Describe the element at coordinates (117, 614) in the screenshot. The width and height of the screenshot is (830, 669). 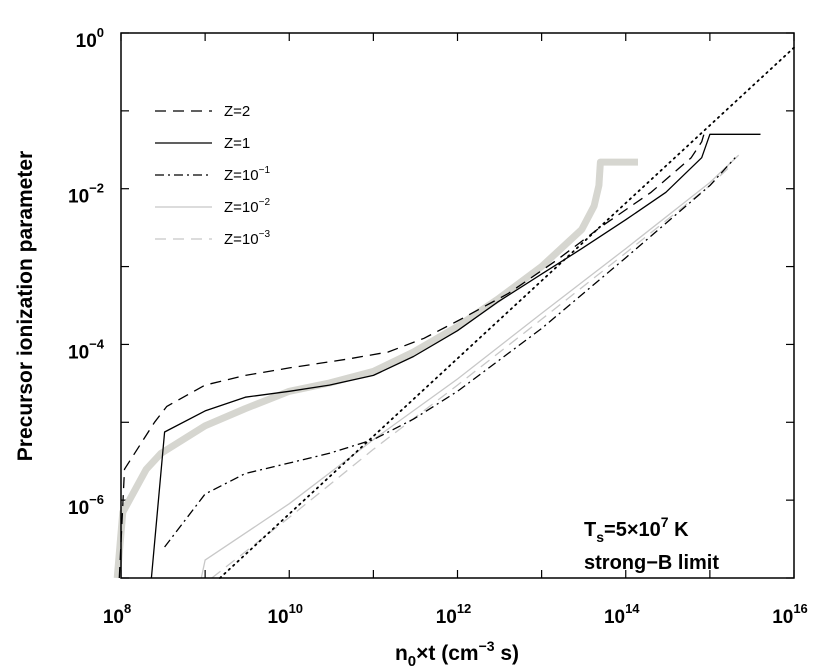
I see `x-tick-label: 108` at that location.